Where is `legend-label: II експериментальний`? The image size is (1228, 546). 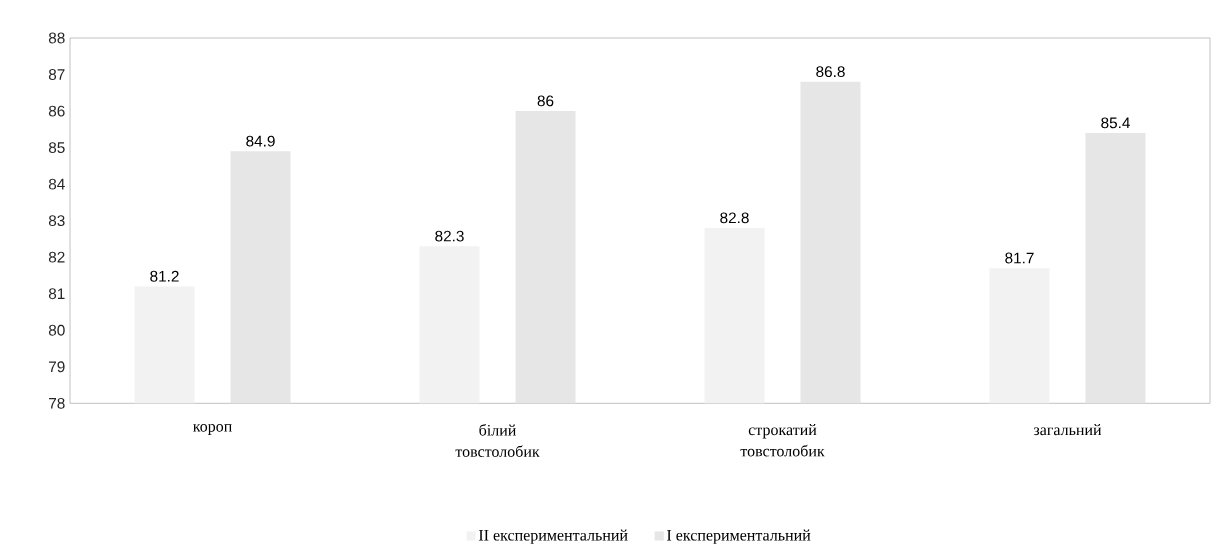 legend-label: II експериментальний is located at coordinates (553, 536).